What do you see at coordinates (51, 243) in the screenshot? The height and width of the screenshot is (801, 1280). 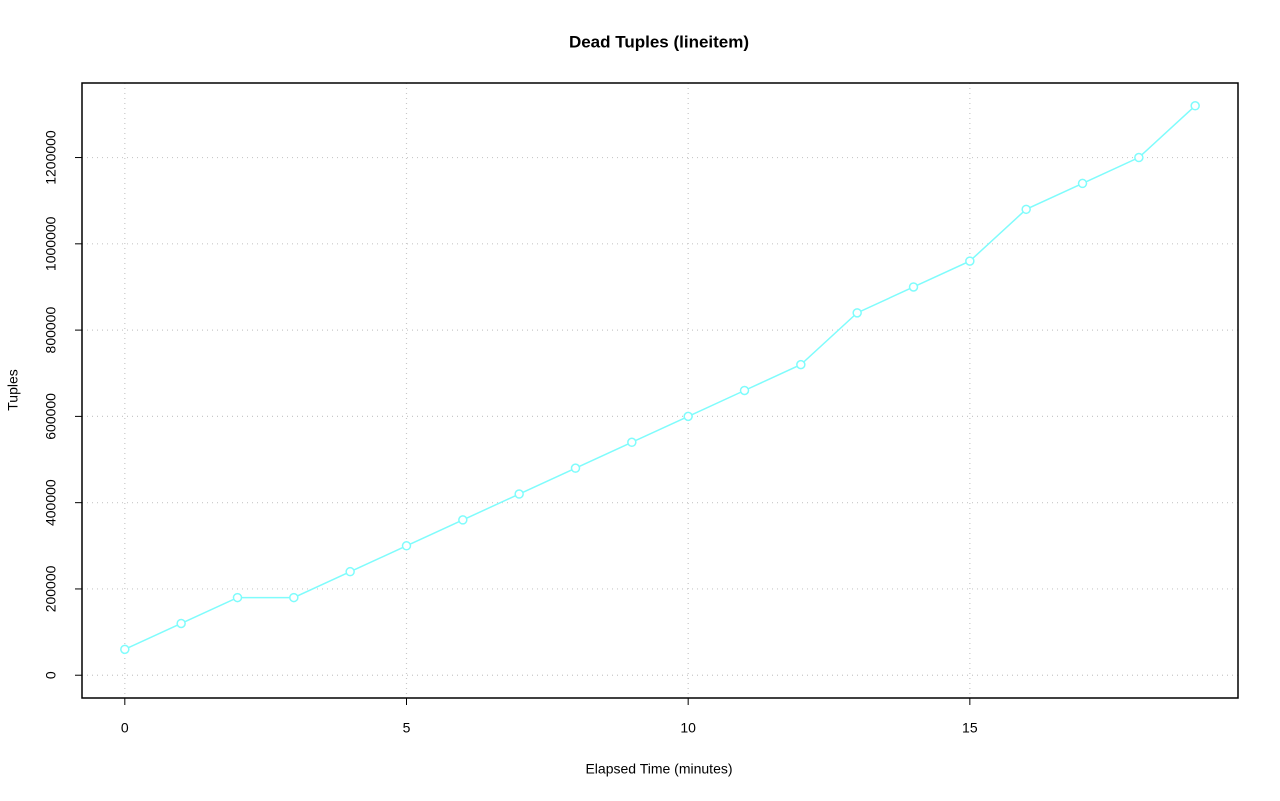 I see `y-tick-label: 1000000` at bounding box center [51, 243].